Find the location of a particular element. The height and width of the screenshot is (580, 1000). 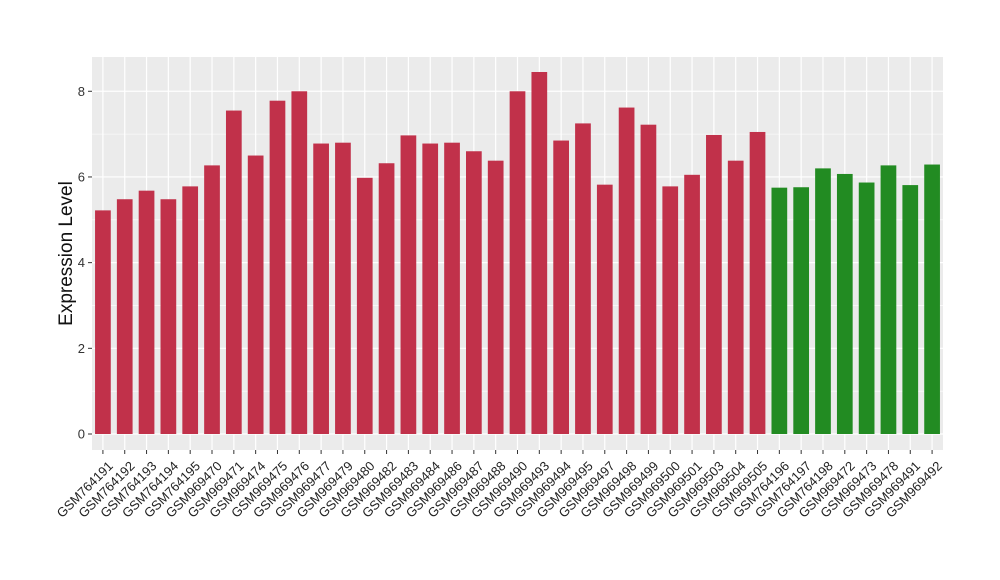

bar-GSM969478 is located at coordinates (888, 299).